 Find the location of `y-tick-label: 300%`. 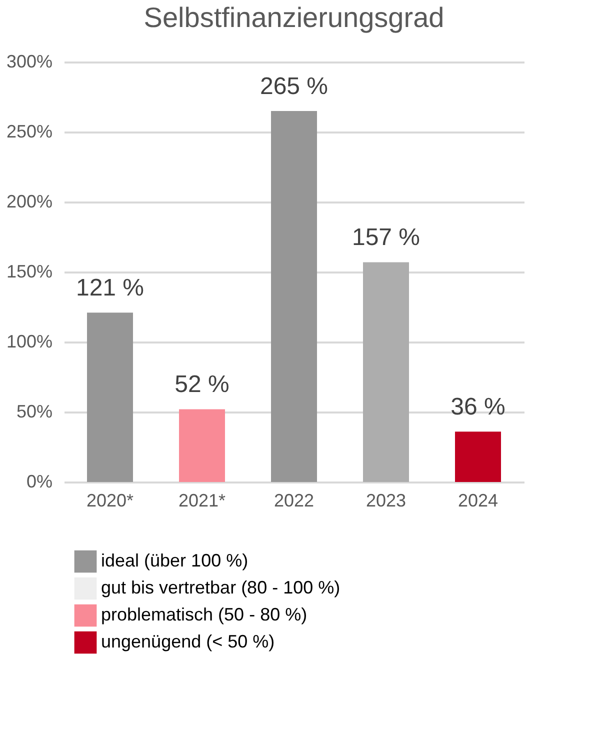

y-tick-label: 300% is located at coordinates (29, 62).